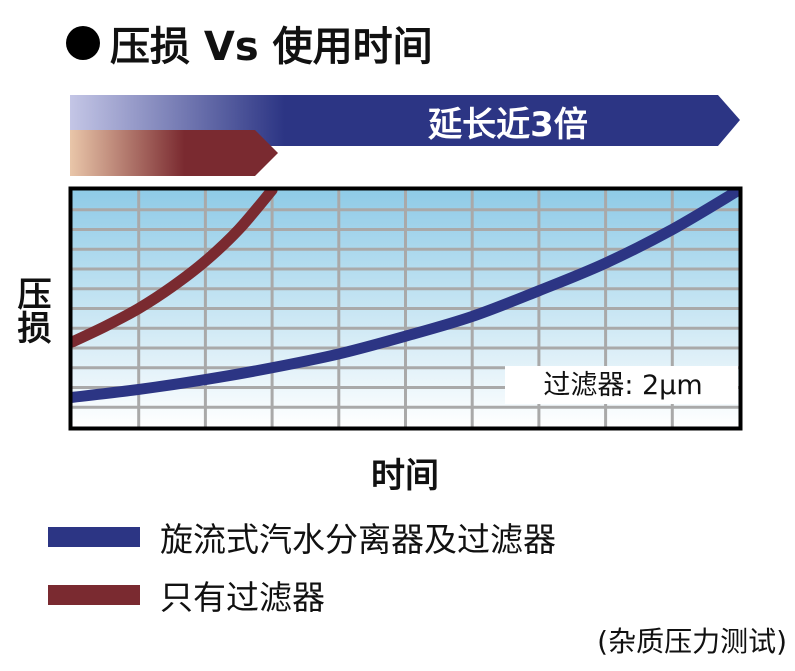  What do you see at coordinates (83, 43) in the screenshot?
I see `title-bullet-icon` at bounding box center [83, 43].